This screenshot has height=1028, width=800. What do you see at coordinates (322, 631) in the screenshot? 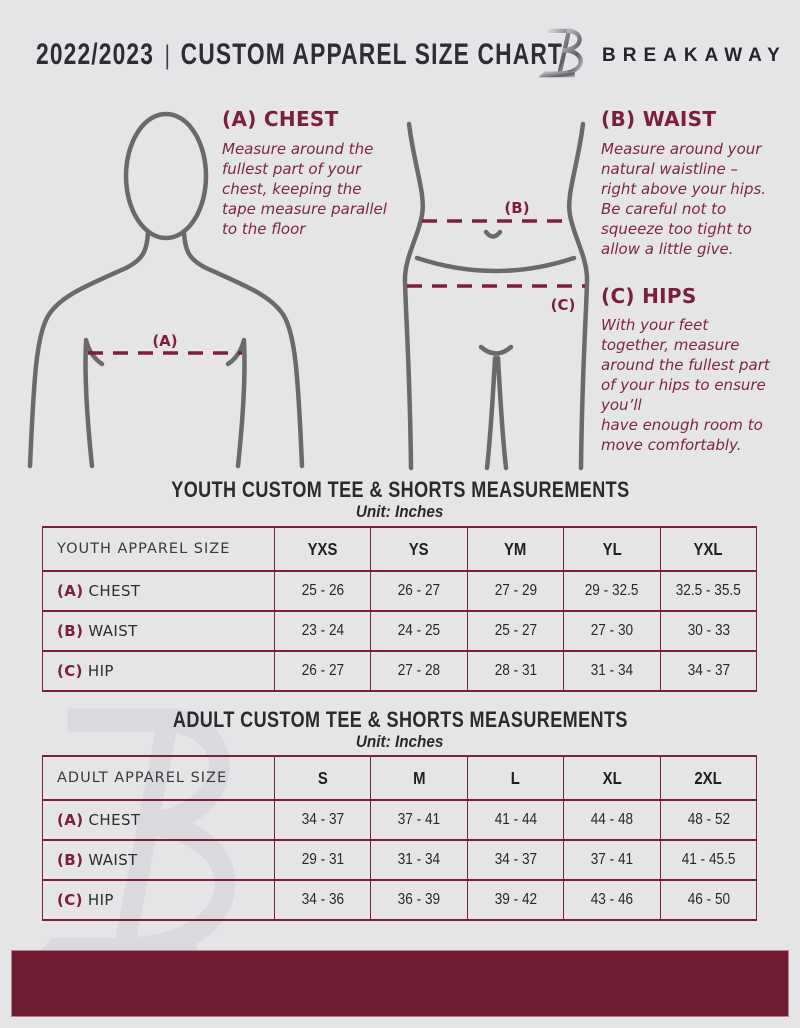
I see `measurement-value-cell: 23 - 24` at bounding box center [322, 631].